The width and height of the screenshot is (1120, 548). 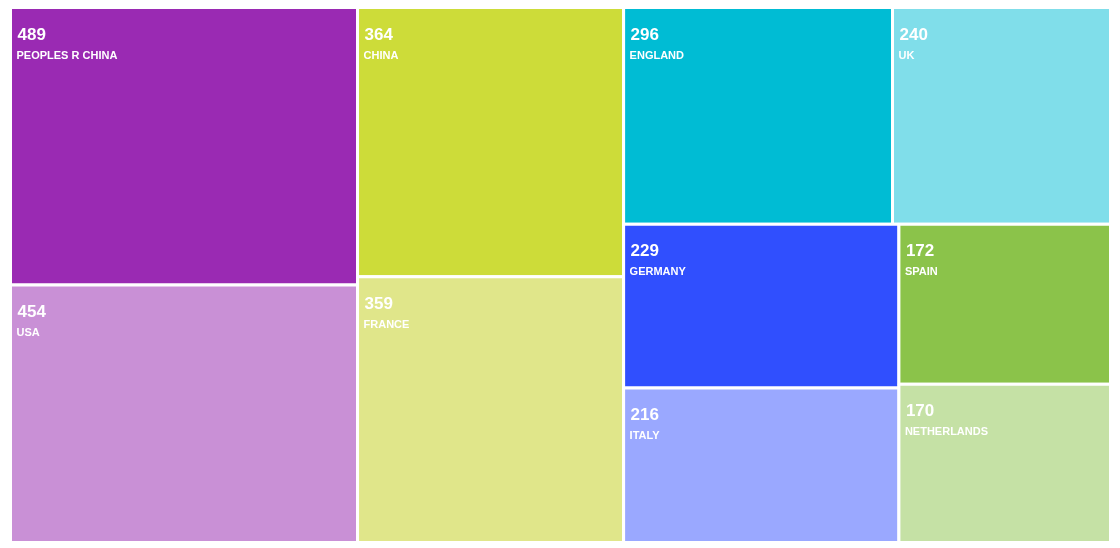 I want to click on data-label: 359, so click(x=378, y=303).